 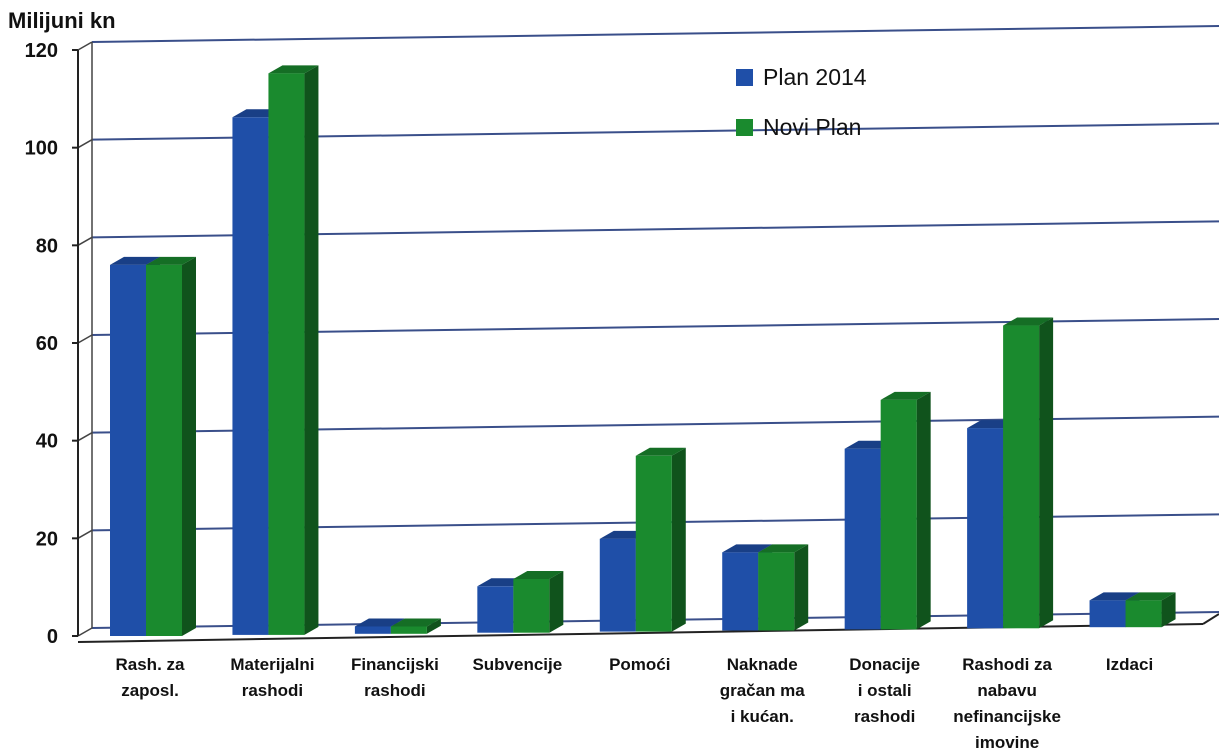 What do you see at coordinates (744, 127) in the screenshot?
I see `legend-swatch-novi-plan` at bounding box center [744, 127].